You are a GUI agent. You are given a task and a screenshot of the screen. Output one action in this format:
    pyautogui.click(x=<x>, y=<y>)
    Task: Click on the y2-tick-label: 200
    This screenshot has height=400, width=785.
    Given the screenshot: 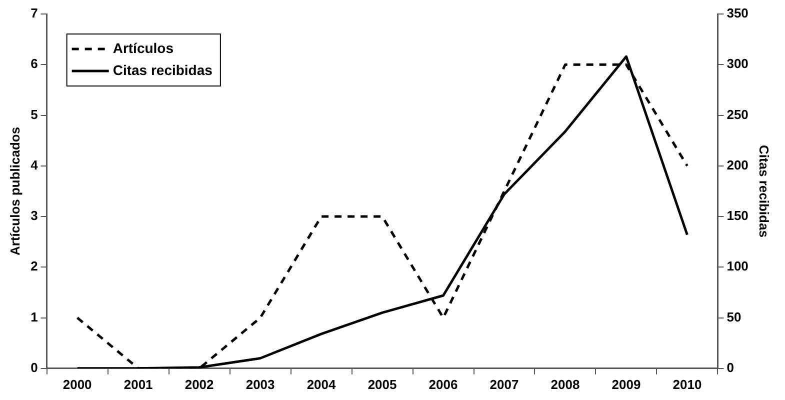 What is the action you would take?
    pyautogui.click(x=737, y=164)
    